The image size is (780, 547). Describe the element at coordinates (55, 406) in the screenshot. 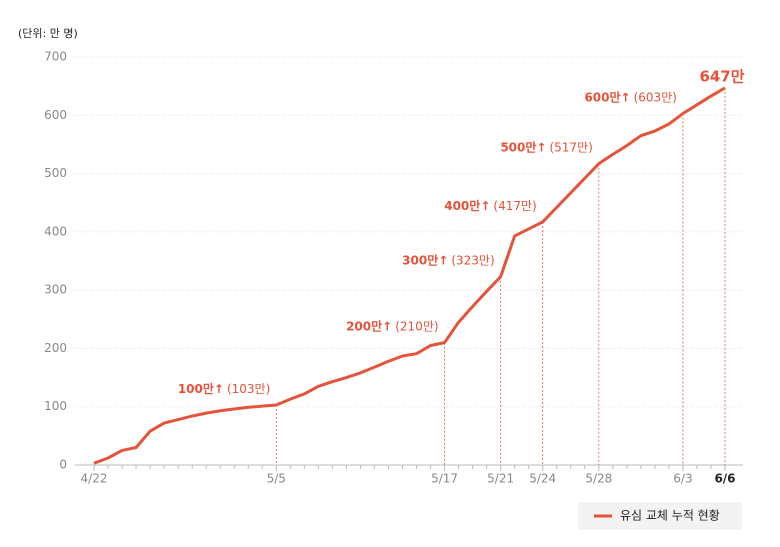

I see `y-tick-label: 100` at that location.